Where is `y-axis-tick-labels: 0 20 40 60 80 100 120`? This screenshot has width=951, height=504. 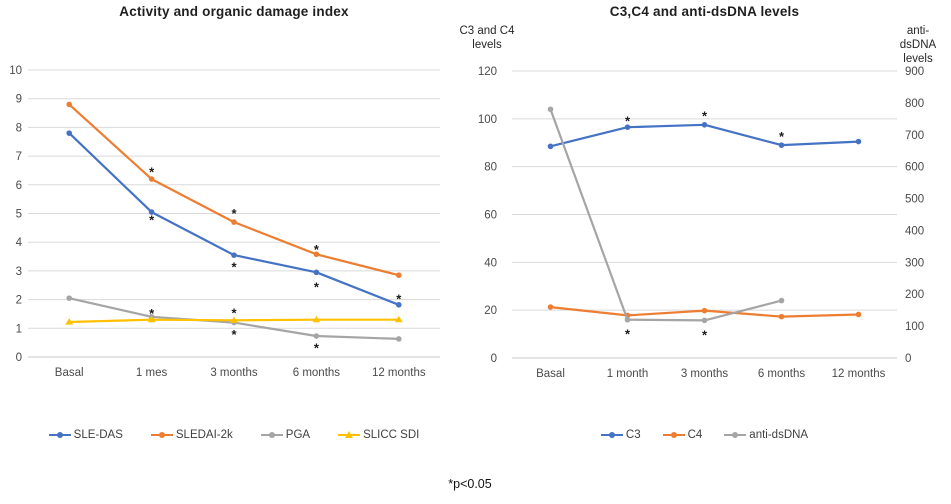
y-axis-tick-labels: 0 20 40 60 80 100 120 is located at coordinates (487, 215).